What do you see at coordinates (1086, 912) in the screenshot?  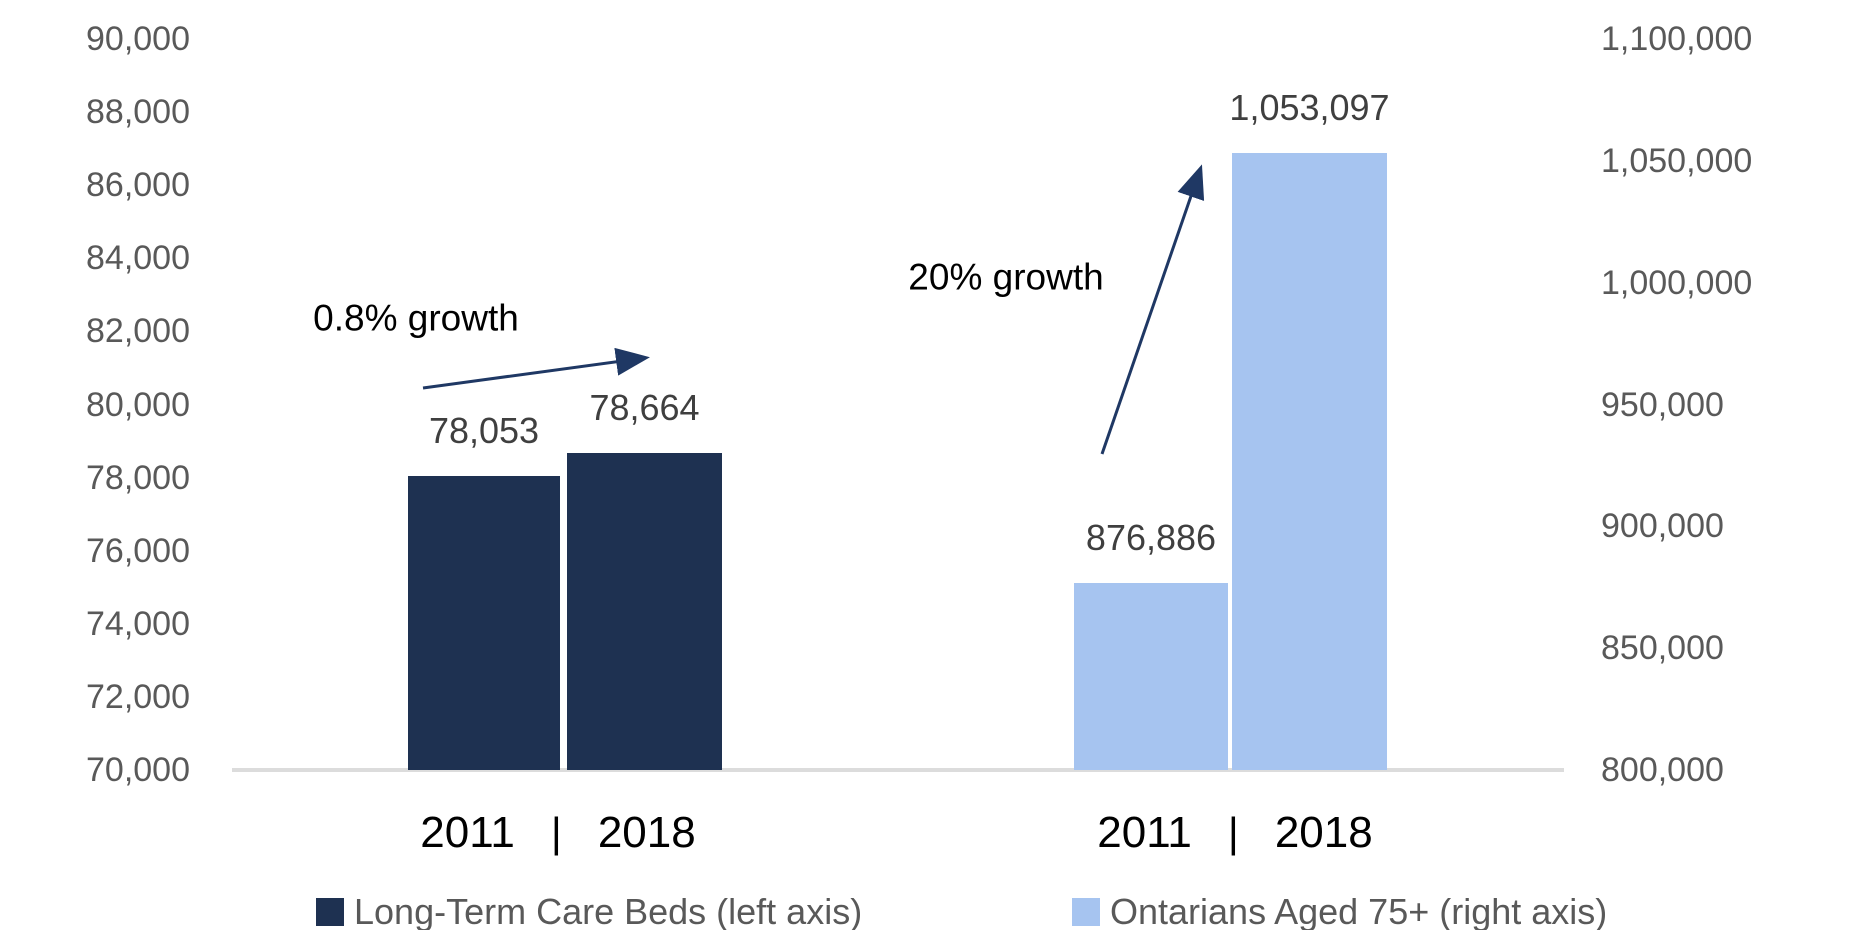 I see `legend-swatch-lightblue` at bounding box center [1086, 912].